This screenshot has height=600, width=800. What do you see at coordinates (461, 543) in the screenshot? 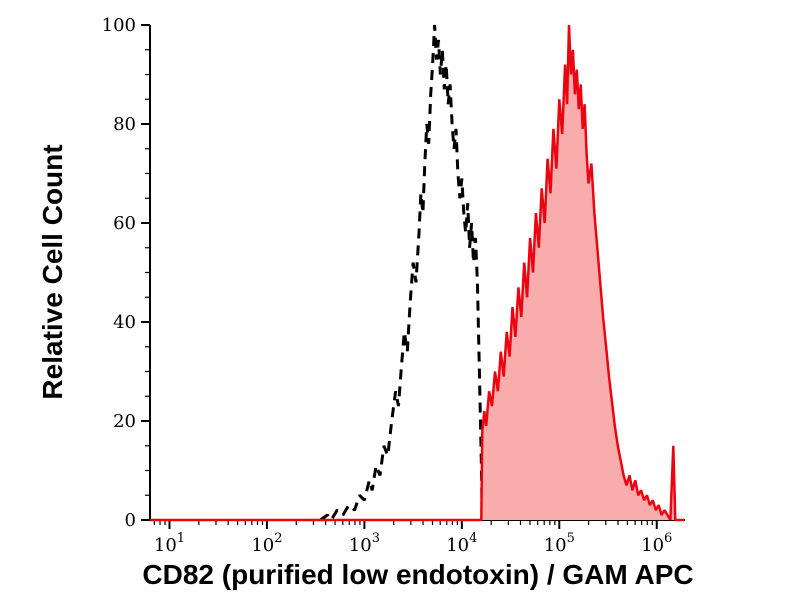
I see `x-tick-label: 10⁴` at bounding box center [461, 543].